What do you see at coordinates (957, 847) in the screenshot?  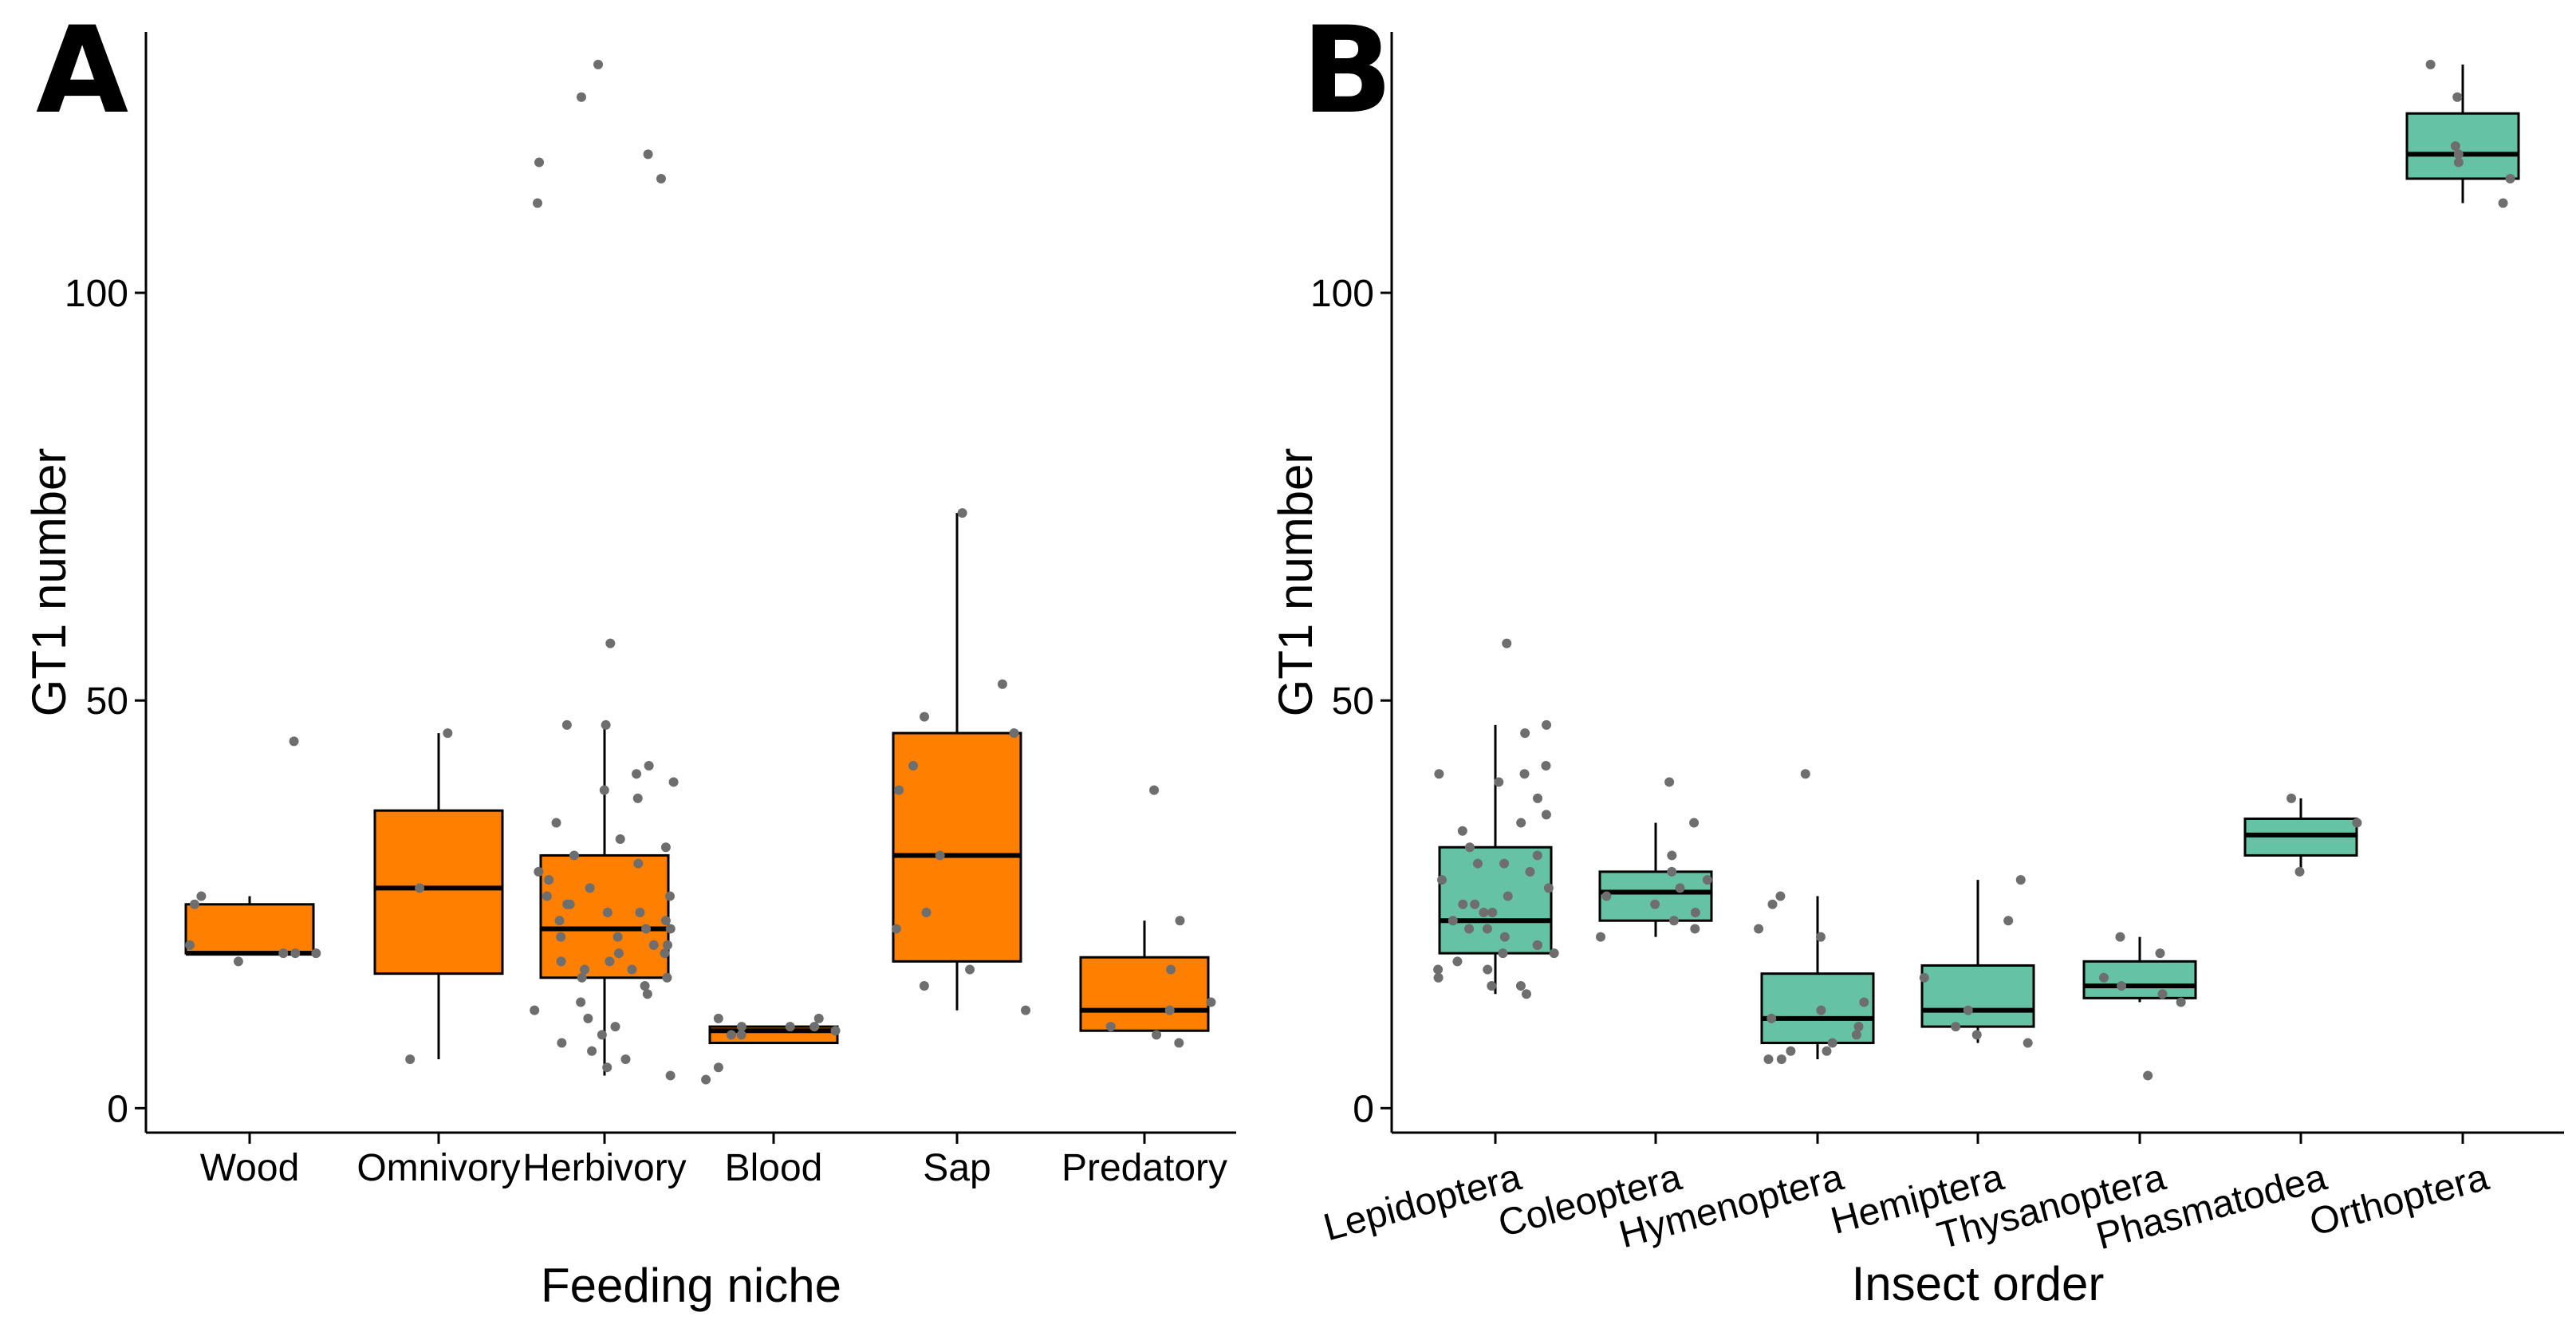 I see `box-sap` at bounding box center [957, 847].